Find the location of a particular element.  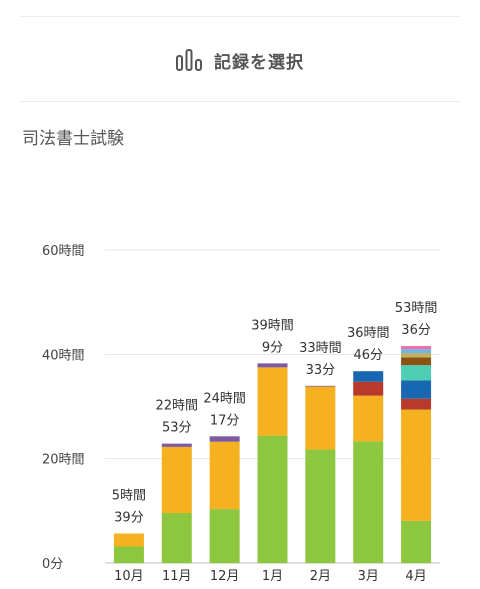

bar-total-label: 24時間 17分 is located at coordinates (224, 409).